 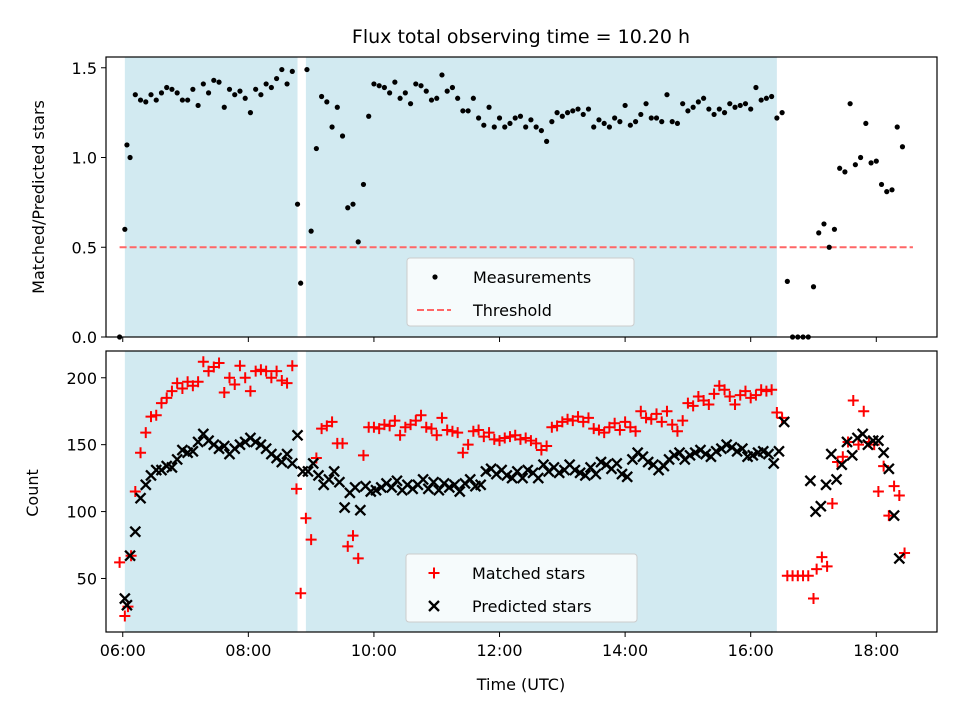 I want to click on top-legend-marker, so click(x=435, y=277).